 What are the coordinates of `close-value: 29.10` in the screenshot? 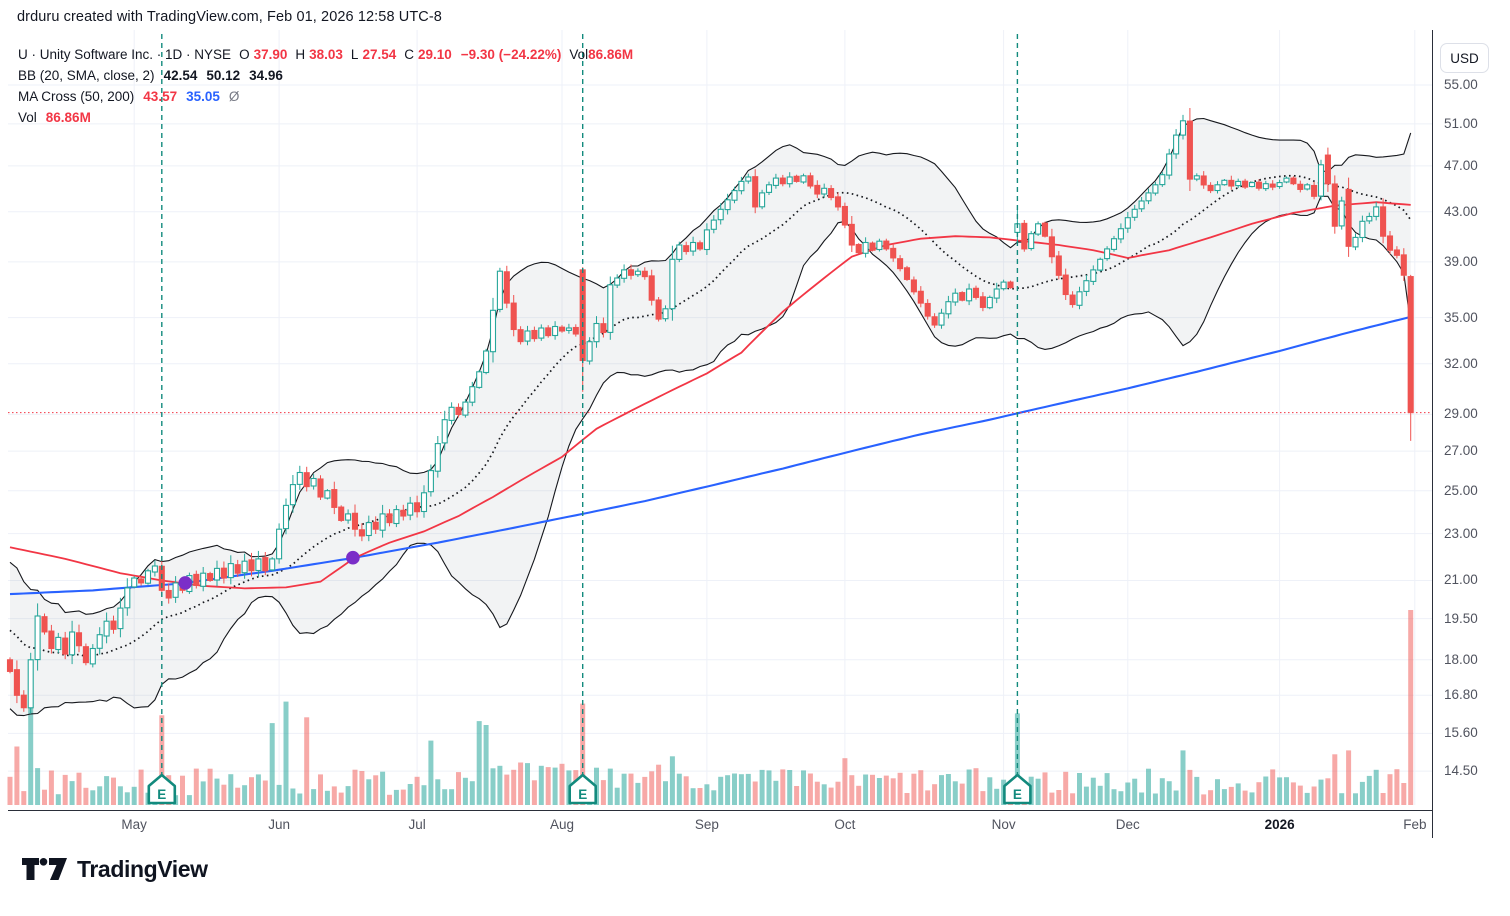 It's located at (434, 54).